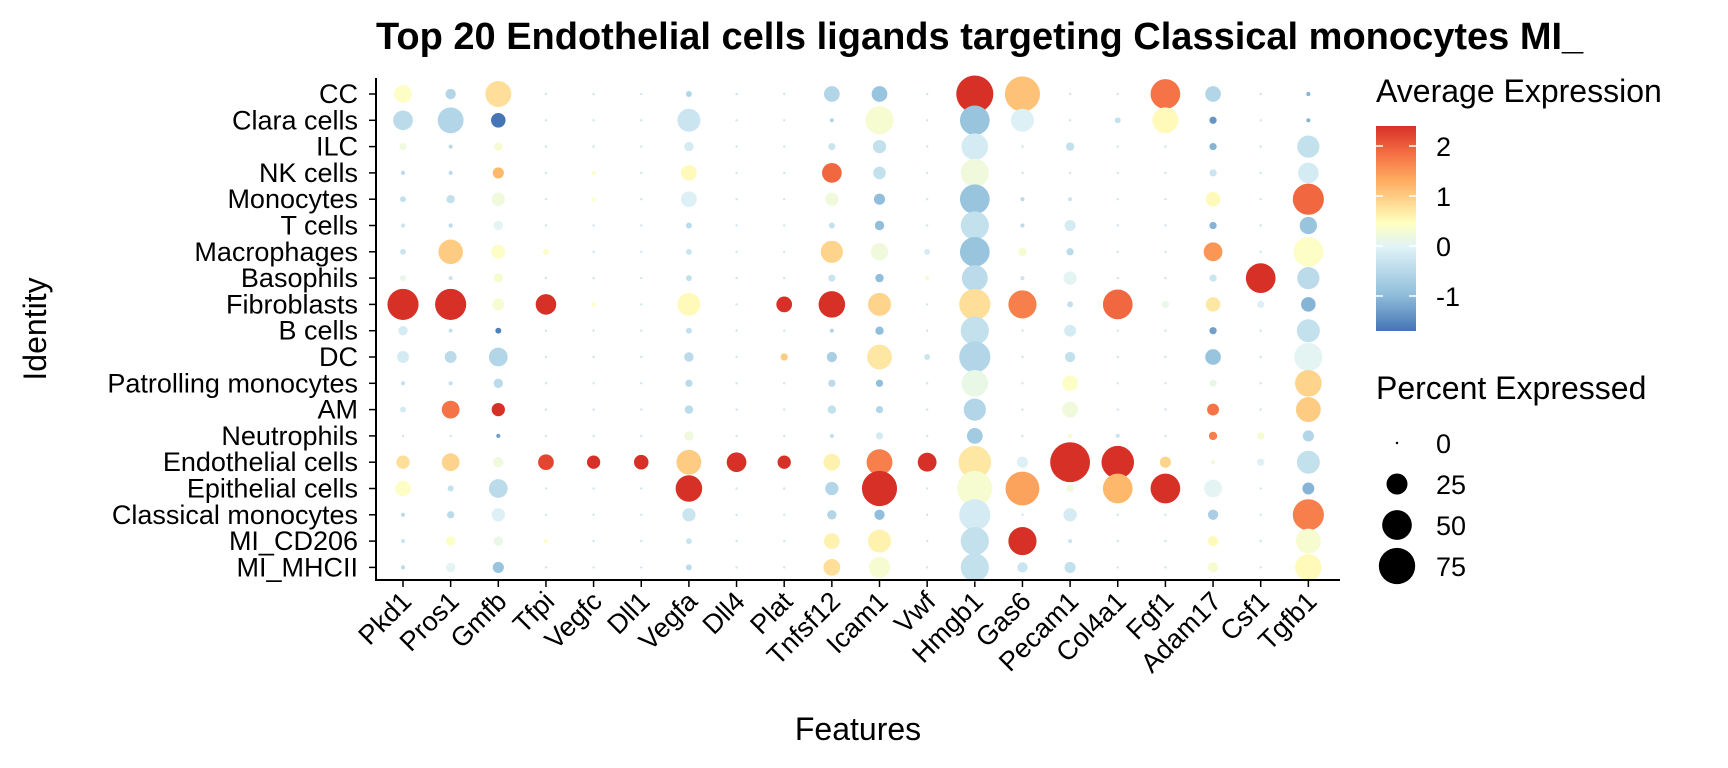 Image resolution: width=1728 pixels, height=768 pixels. Describe the element at coordinates (1213, 514) in the screenshot. I see `dot-adam17-classical-monocytes` at that location.